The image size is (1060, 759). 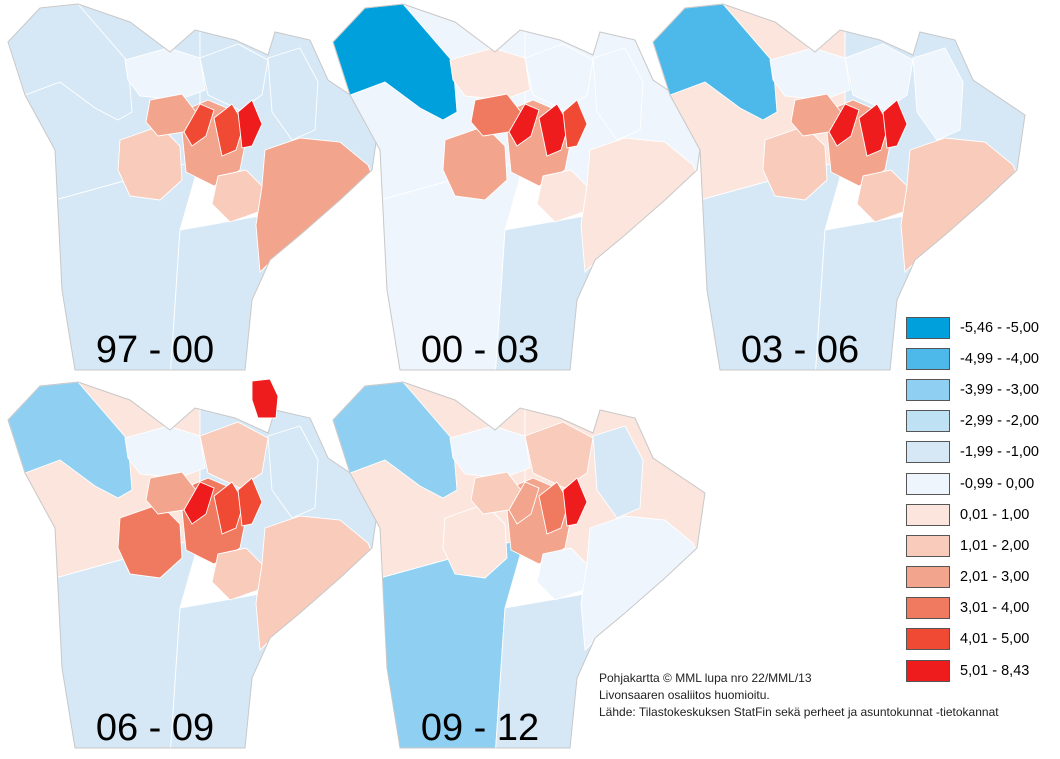 I want to click on legend-label: 5,01 - 8,43, so click(x=995, y=670).